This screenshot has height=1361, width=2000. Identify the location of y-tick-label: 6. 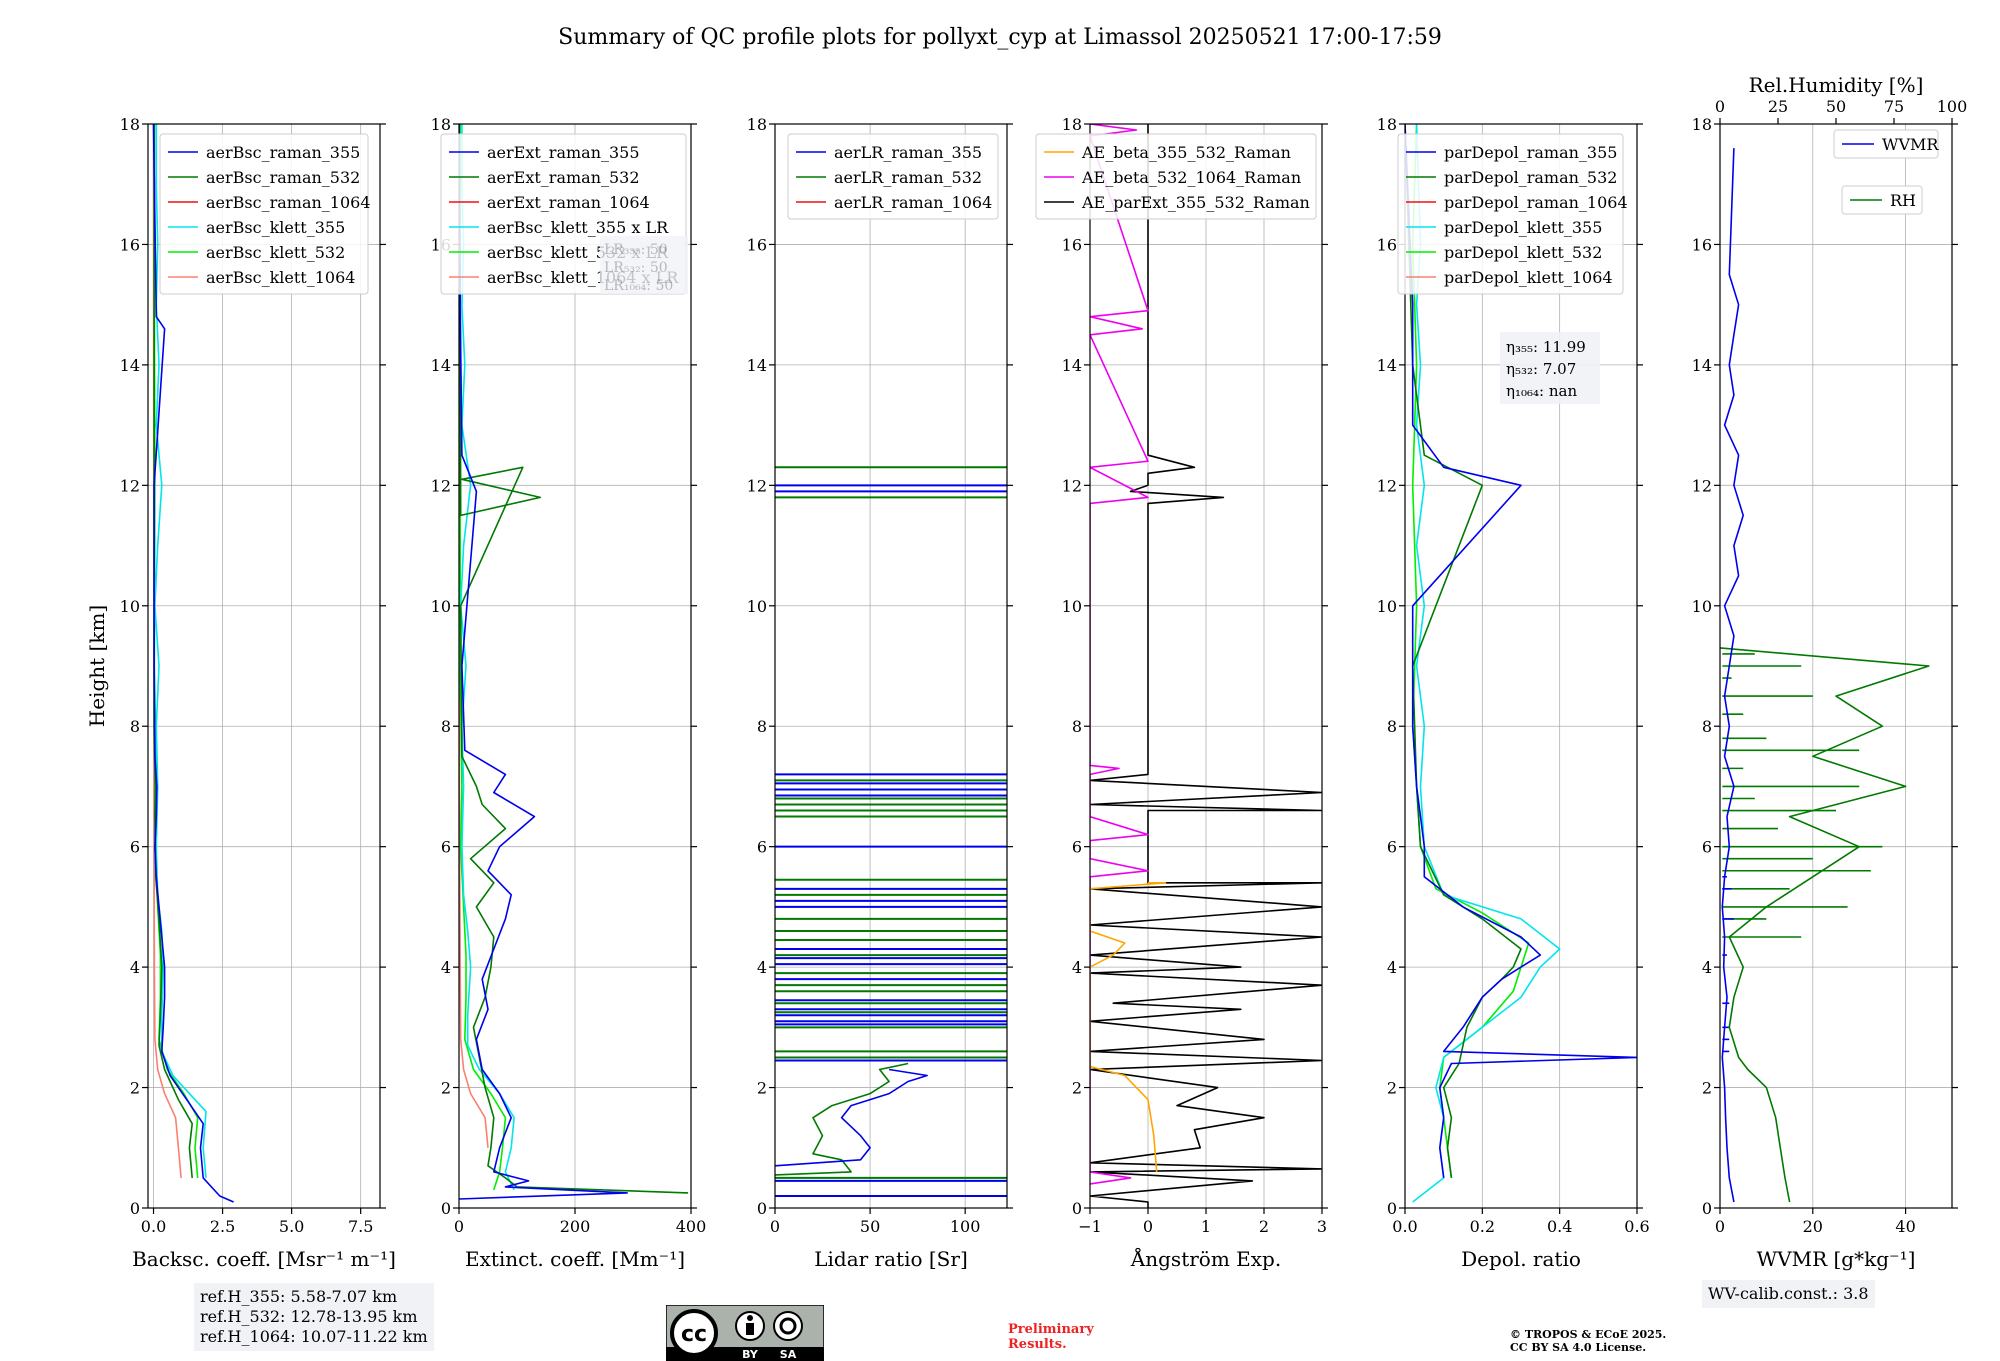
(1077, 847).